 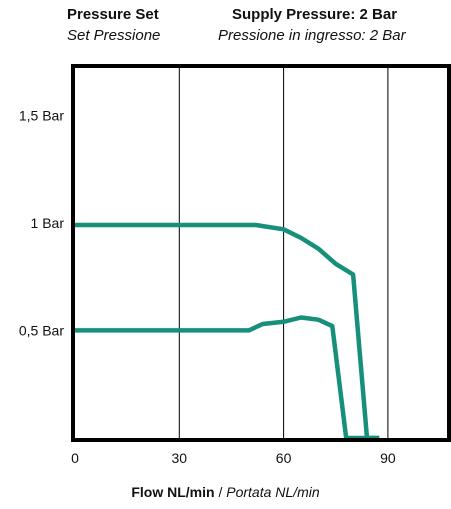 I want to click on pressure-set-title: Pressure Set, so click(x=113, y=14).